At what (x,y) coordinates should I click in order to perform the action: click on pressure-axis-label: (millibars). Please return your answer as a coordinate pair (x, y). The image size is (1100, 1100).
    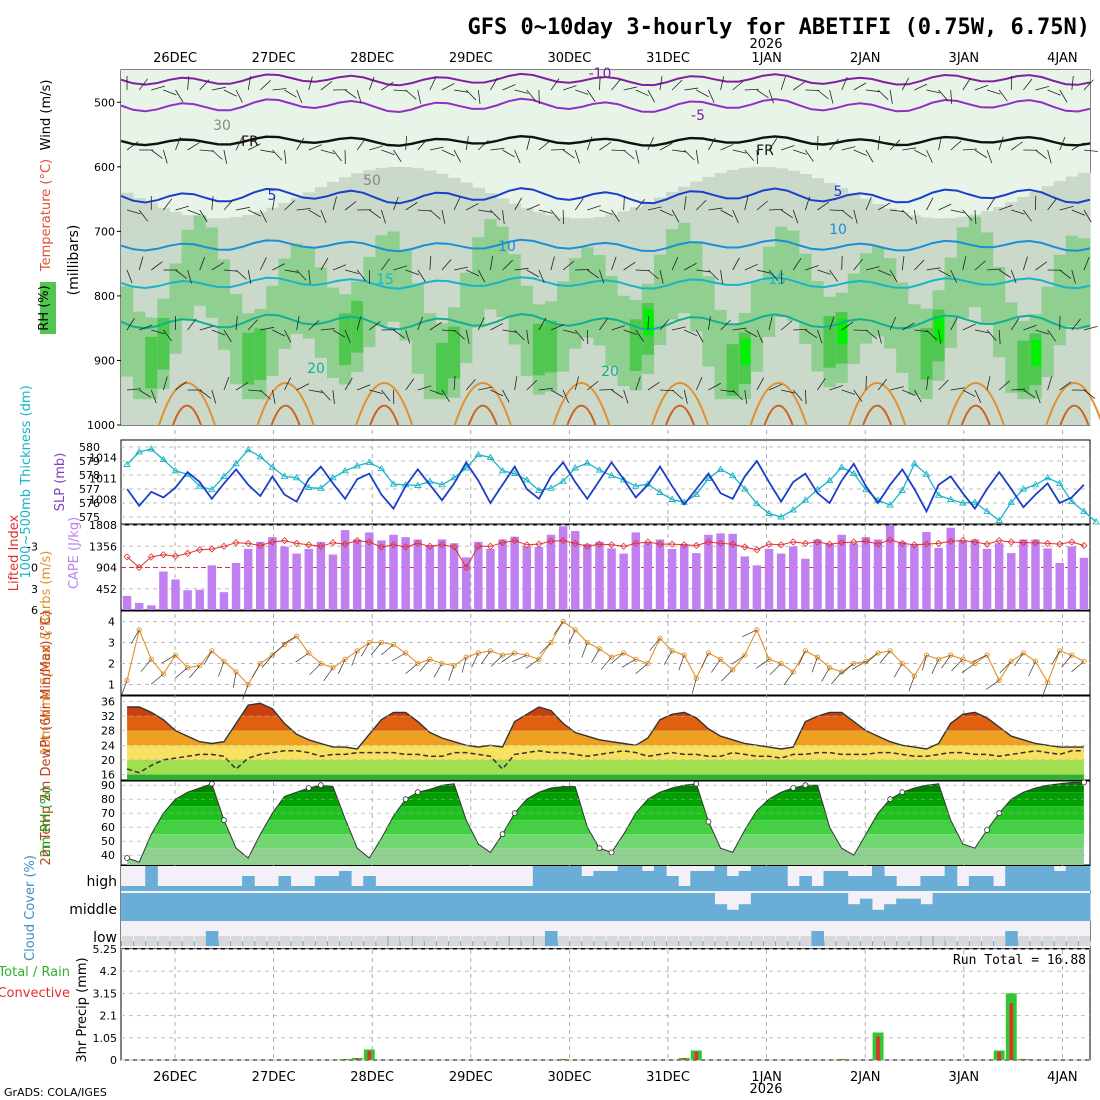
    Looking at the image, I should click on (74, 260).